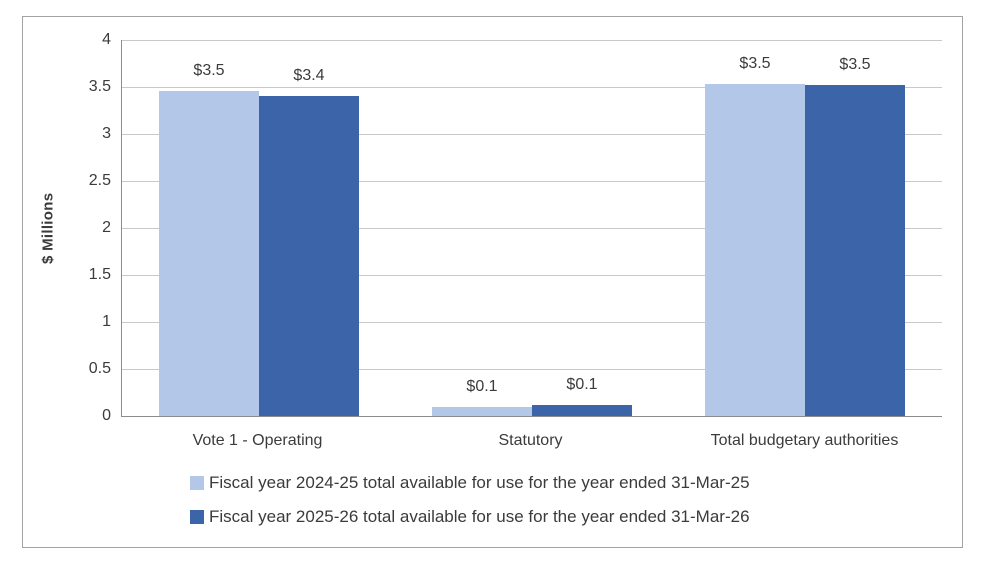 This screenshot has height=566, width=993. Describe the element at coordinates (99, 180) in the screenshot. I see `y-tick-label: 2.5` at that location.